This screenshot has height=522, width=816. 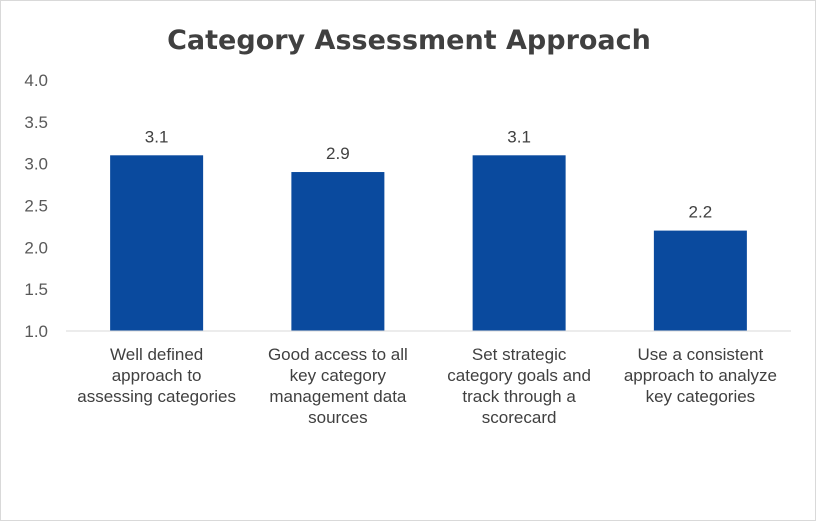 I want to click on data-labels: 3.1 2.9 3.1 2.2, so click(x=428, y=174).